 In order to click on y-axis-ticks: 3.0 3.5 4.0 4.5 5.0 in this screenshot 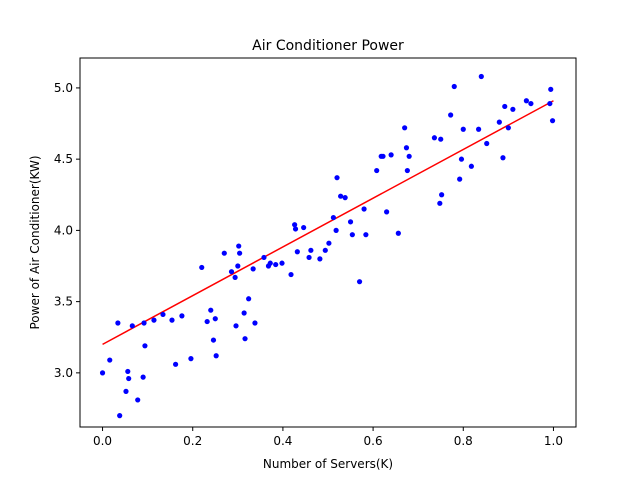, I will do `click(67, 230)`.